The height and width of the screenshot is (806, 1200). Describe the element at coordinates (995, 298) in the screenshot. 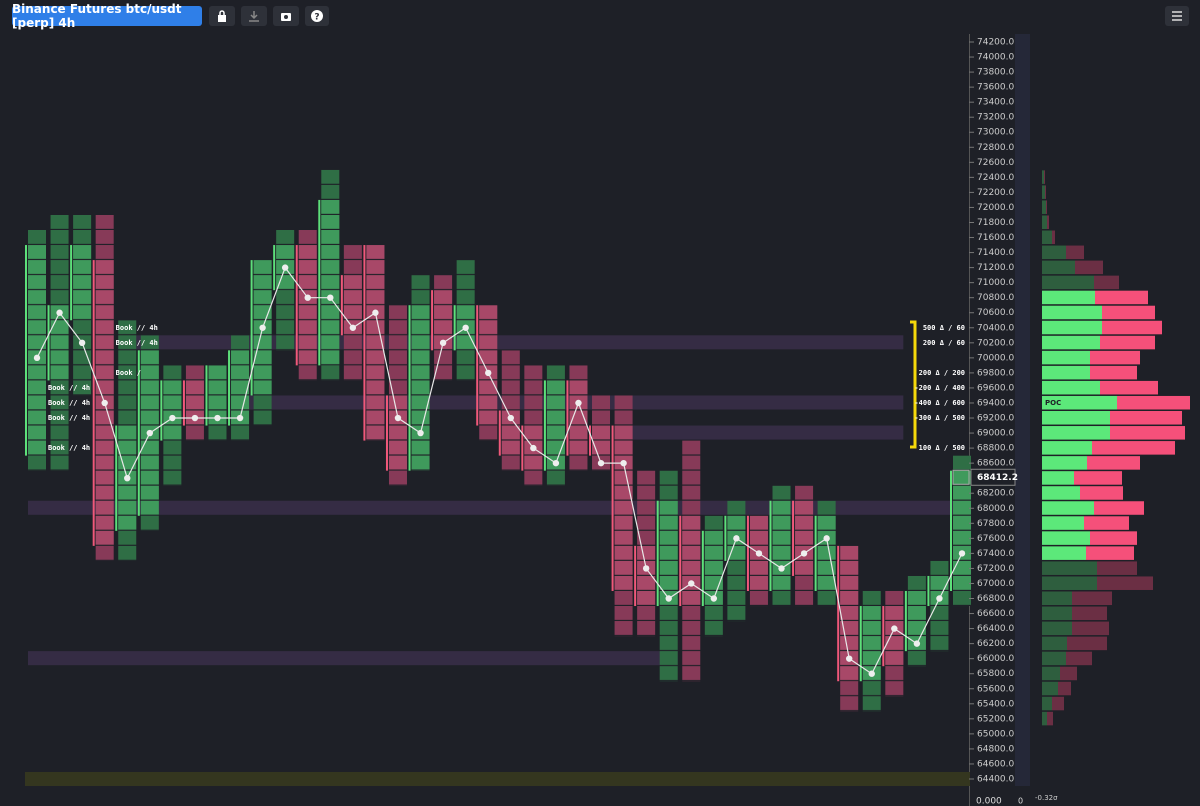

I see `y-tick-label: 70800.0` at that location.